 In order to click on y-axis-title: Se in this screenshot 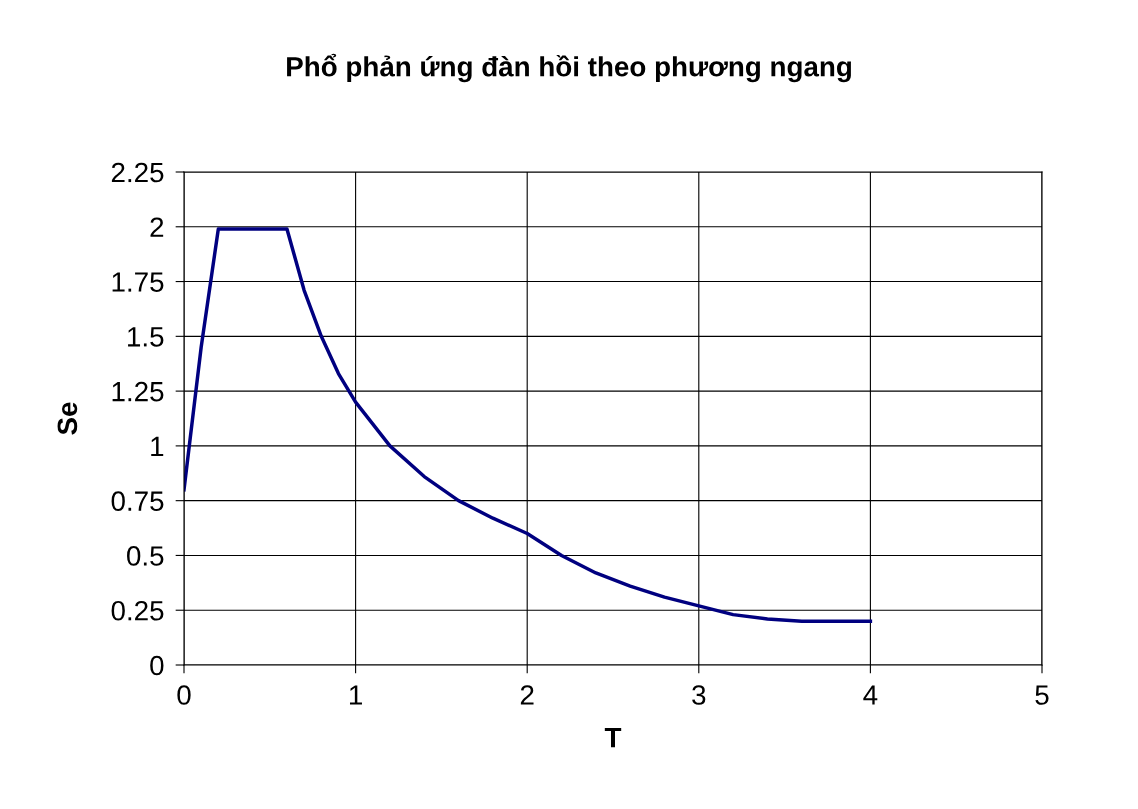, I will do `click(67, 418)`.